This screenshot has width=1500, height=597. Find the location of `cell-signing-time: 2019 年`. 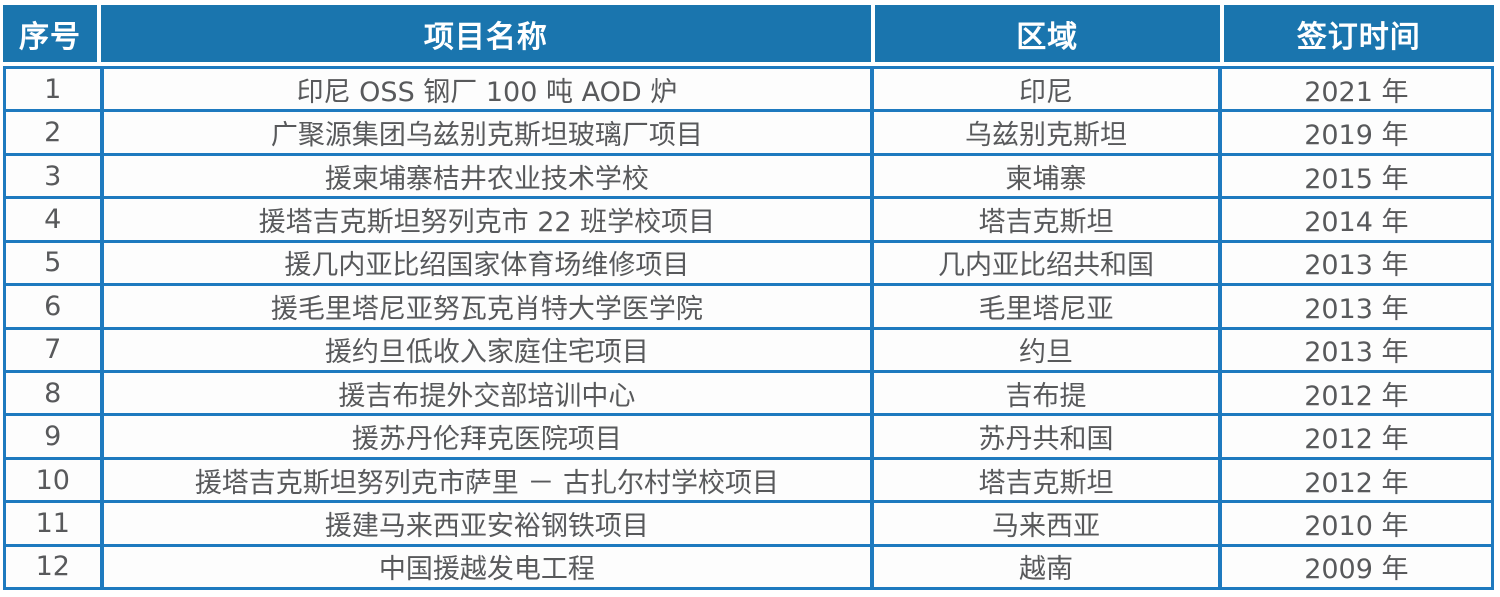

cell-signing-time: 2019 年 is located at coordinates (1354, 132).